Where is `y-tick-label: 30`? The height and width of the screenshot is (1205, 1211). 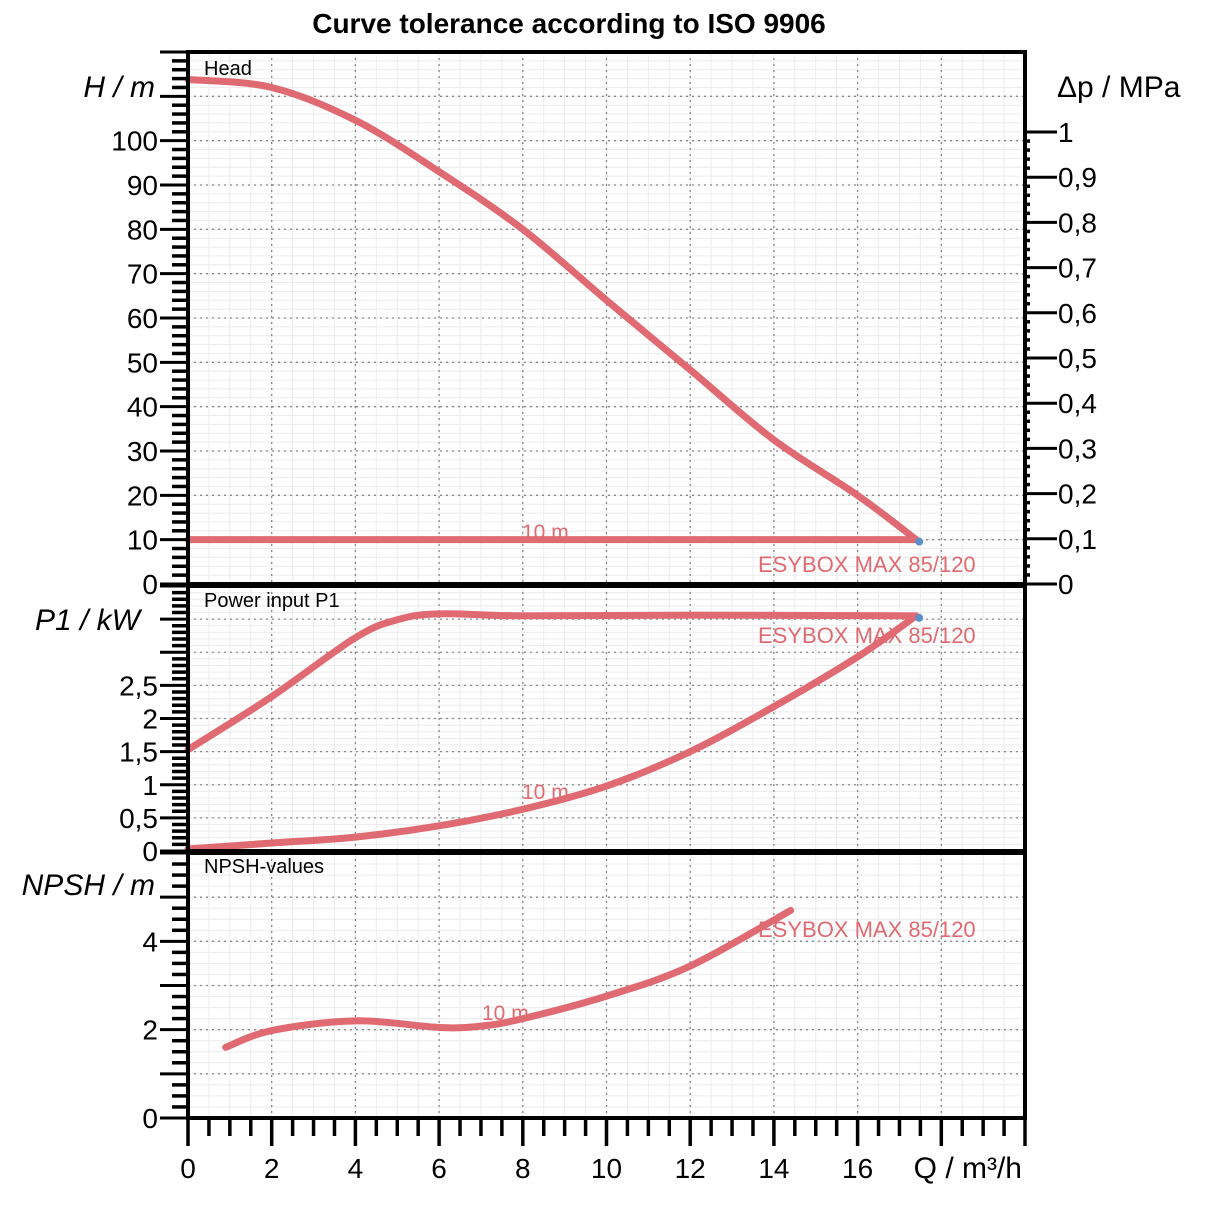
y-tick-label: 30 is located at coordinates (142, 451).